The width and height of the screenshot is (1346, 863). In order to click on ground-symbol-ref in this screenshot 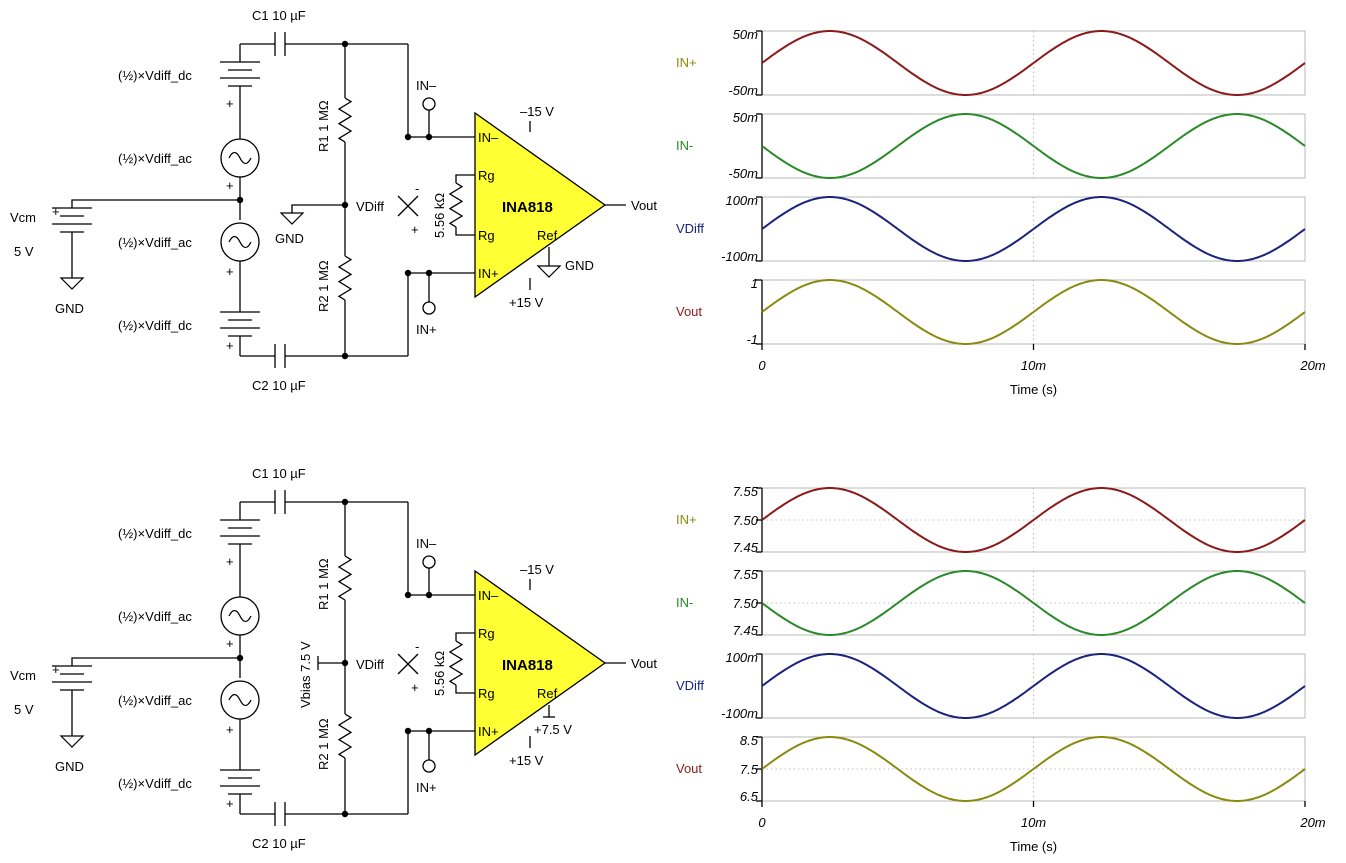, I will do `click(549, 271)`.